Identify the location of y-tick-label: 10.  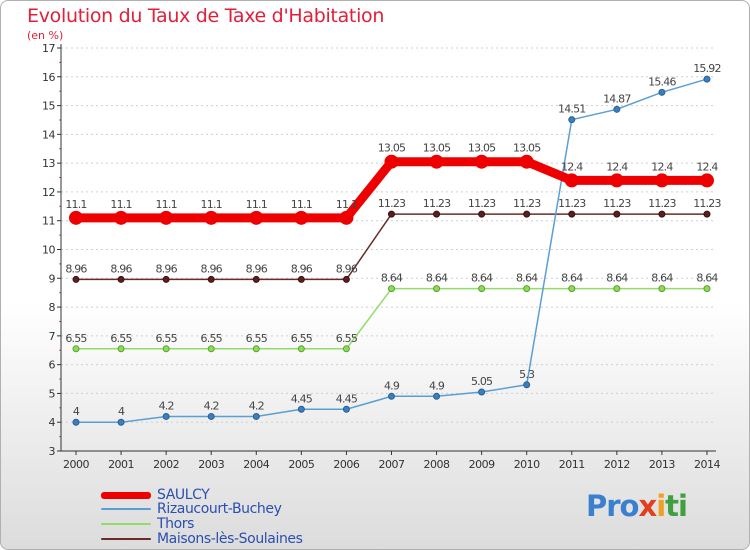
(48, 250).